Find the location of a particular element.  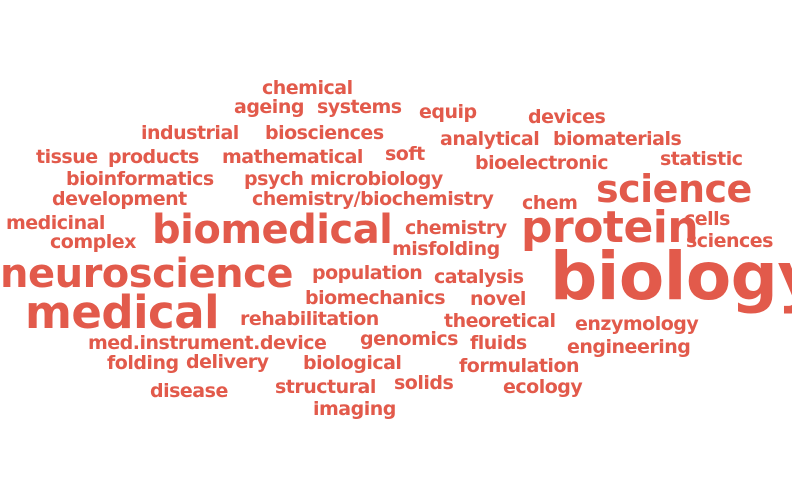

word-biomechanics: biomechanics is located at coordinates (375, 298).